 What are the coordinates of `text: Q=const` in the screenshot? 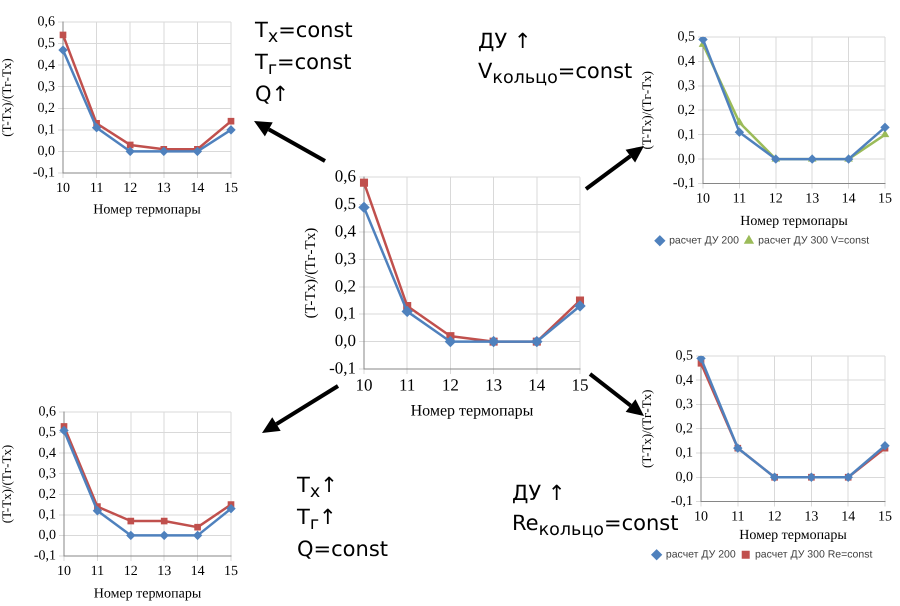 It's located at (342, 549).